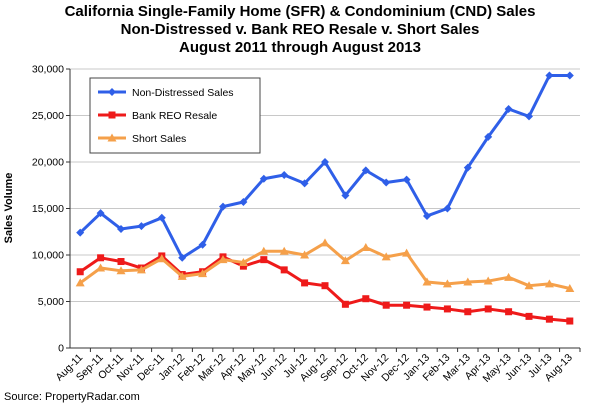 The image size is (600, 408). What do you see at coordinates (300, 47) in the screenshot?
I see `chart-title-line-3: August 2011 through August 2013` at bounding box center [300, 47].